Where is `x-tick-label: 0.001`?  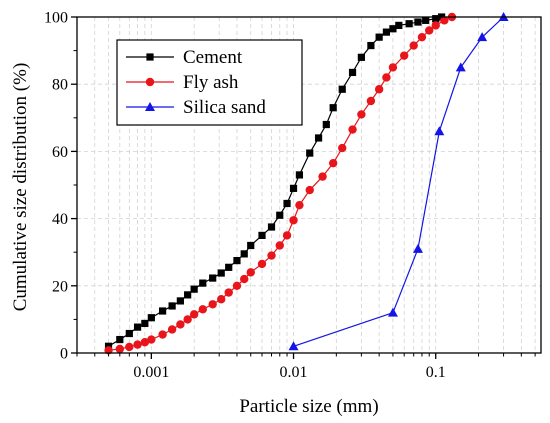 x-tick-label: 0.001 is located at coordinates (151, 372).